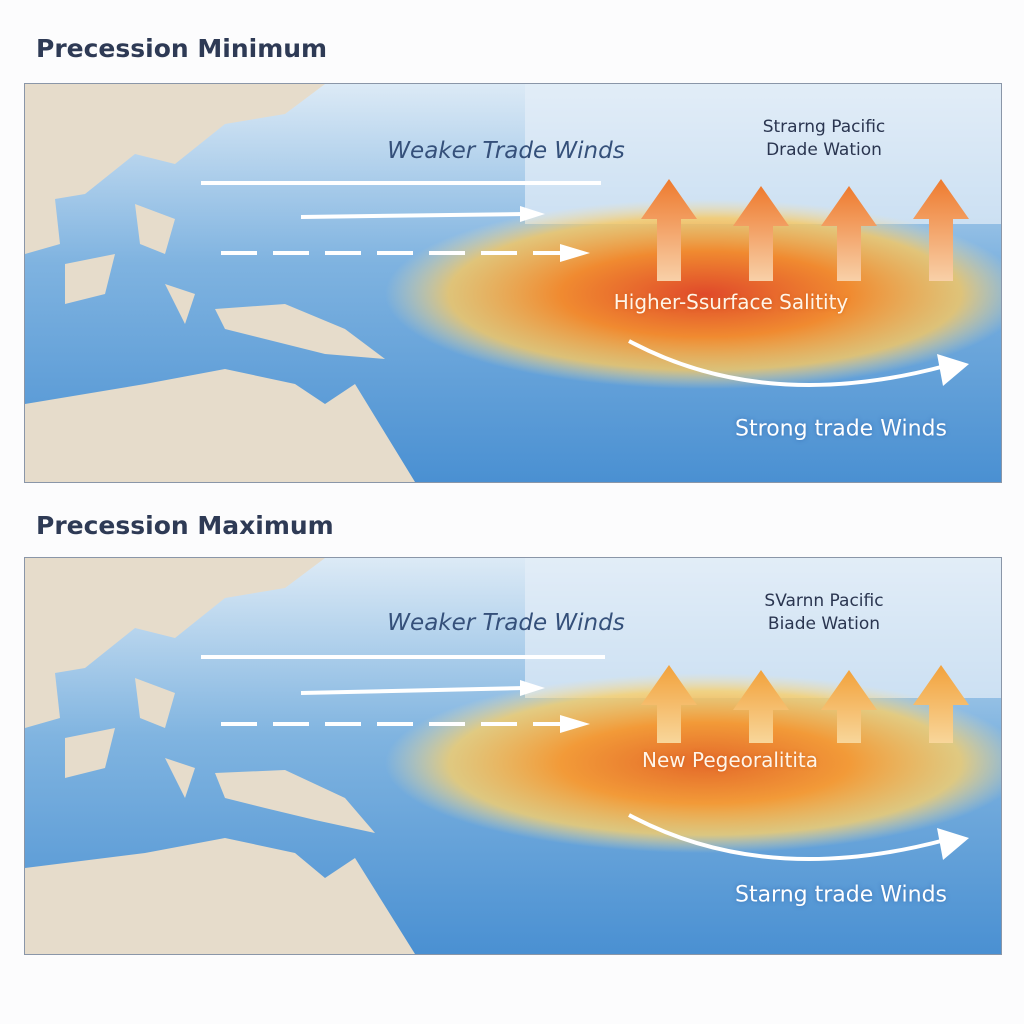  Describe the element at coordinates (182, 48) in the screenshot. I see `panel-title-minimum: Precession Minimum` at that location.